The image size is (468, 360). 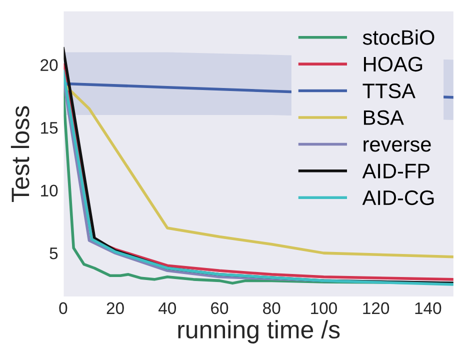 What do you see at coordinates (376, 308) in the screenshot?
I see `x-tick-label: 120` at bounding box center [376, 308].